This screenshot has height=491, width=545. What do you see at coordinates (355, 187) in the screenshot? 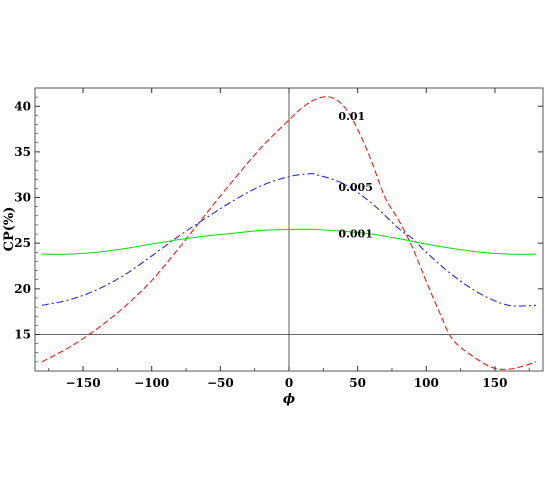
I see `series-label-1: 0.005` at bounding box center [355, 187].